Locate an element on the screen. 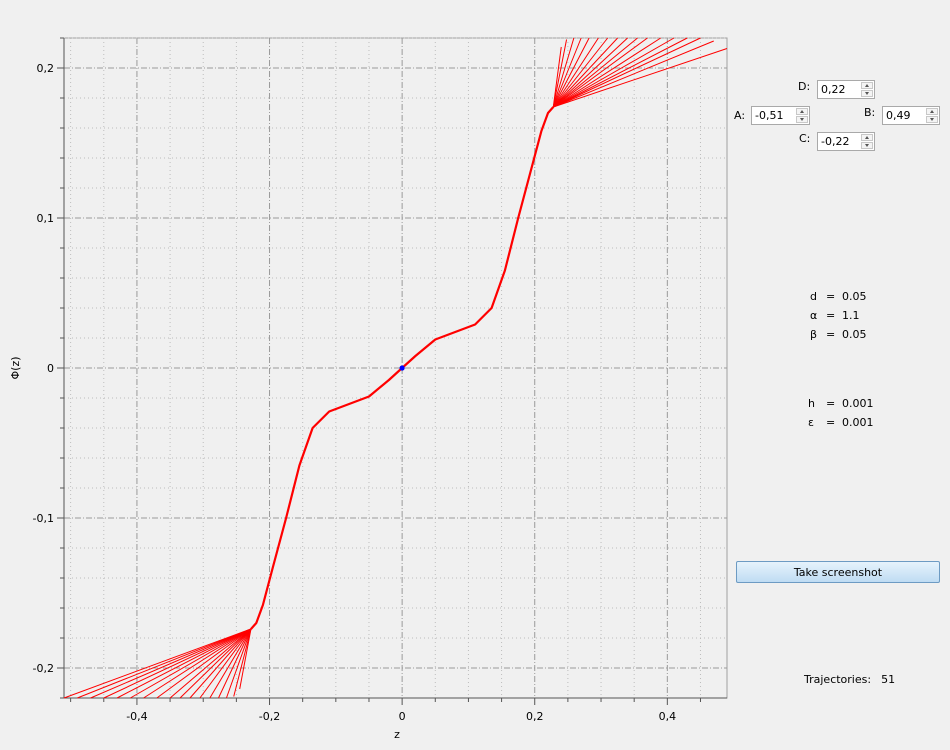  d-spinbox is located at coordinates (846, 89).